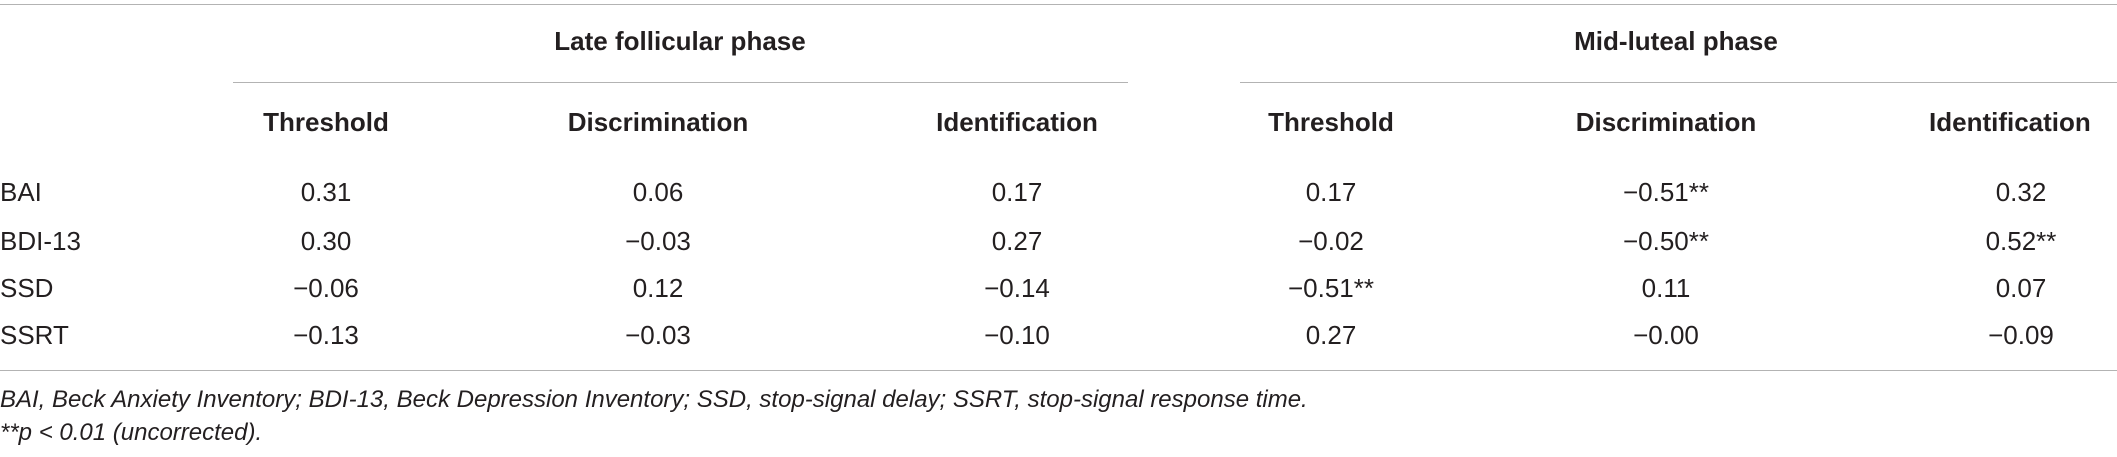  I want to click on table-cell: 0.31, so click(326, 192).